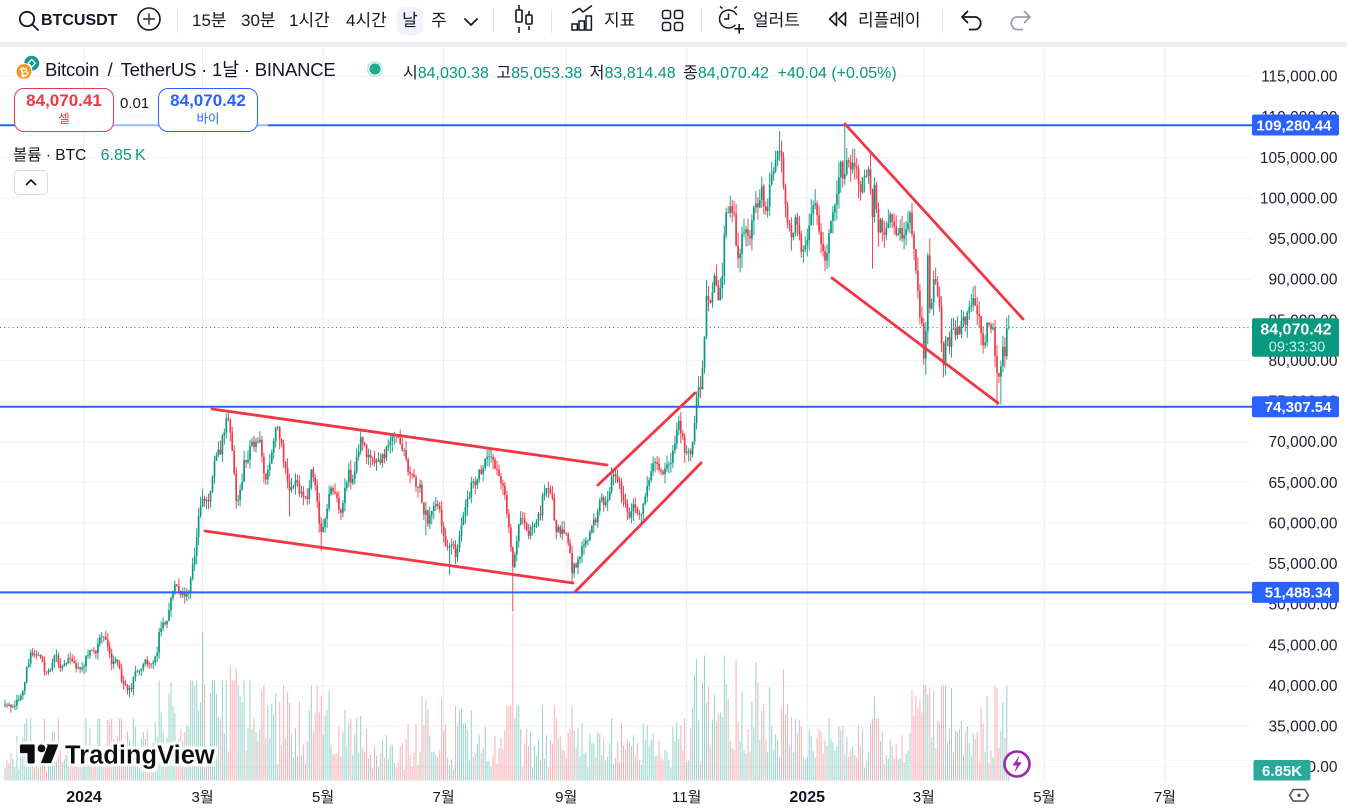  I want to click on svg-text: 6.85K, so click(1282, 771).